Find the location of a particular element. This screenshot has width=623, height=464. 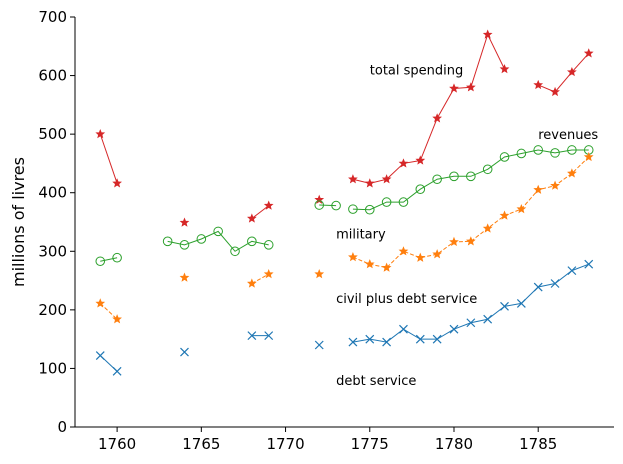

y-tick-label: 600 is located at coordinates (52, 76).